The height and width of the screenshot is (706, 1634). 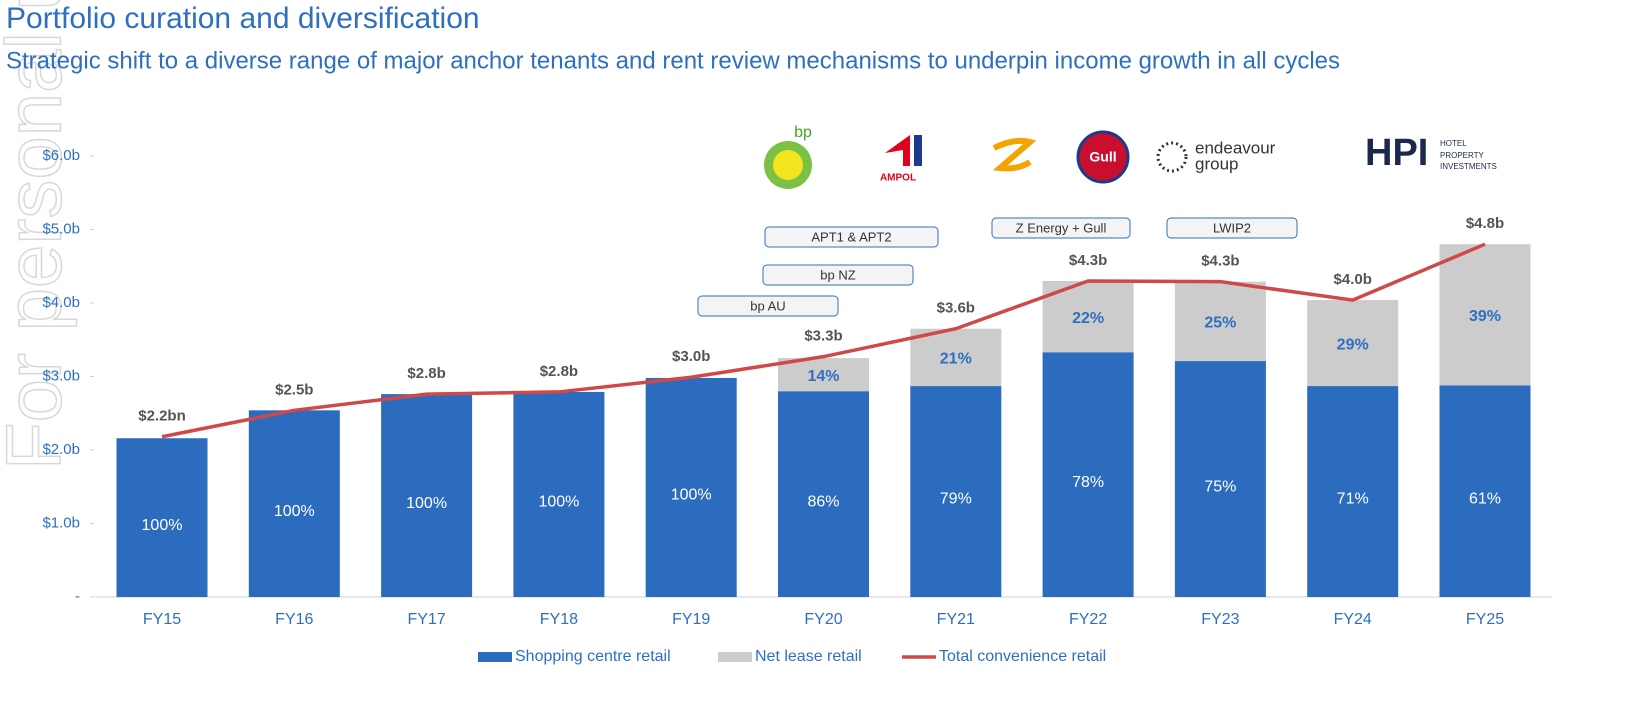 I want to click on logos, so click(x=976, y=159).